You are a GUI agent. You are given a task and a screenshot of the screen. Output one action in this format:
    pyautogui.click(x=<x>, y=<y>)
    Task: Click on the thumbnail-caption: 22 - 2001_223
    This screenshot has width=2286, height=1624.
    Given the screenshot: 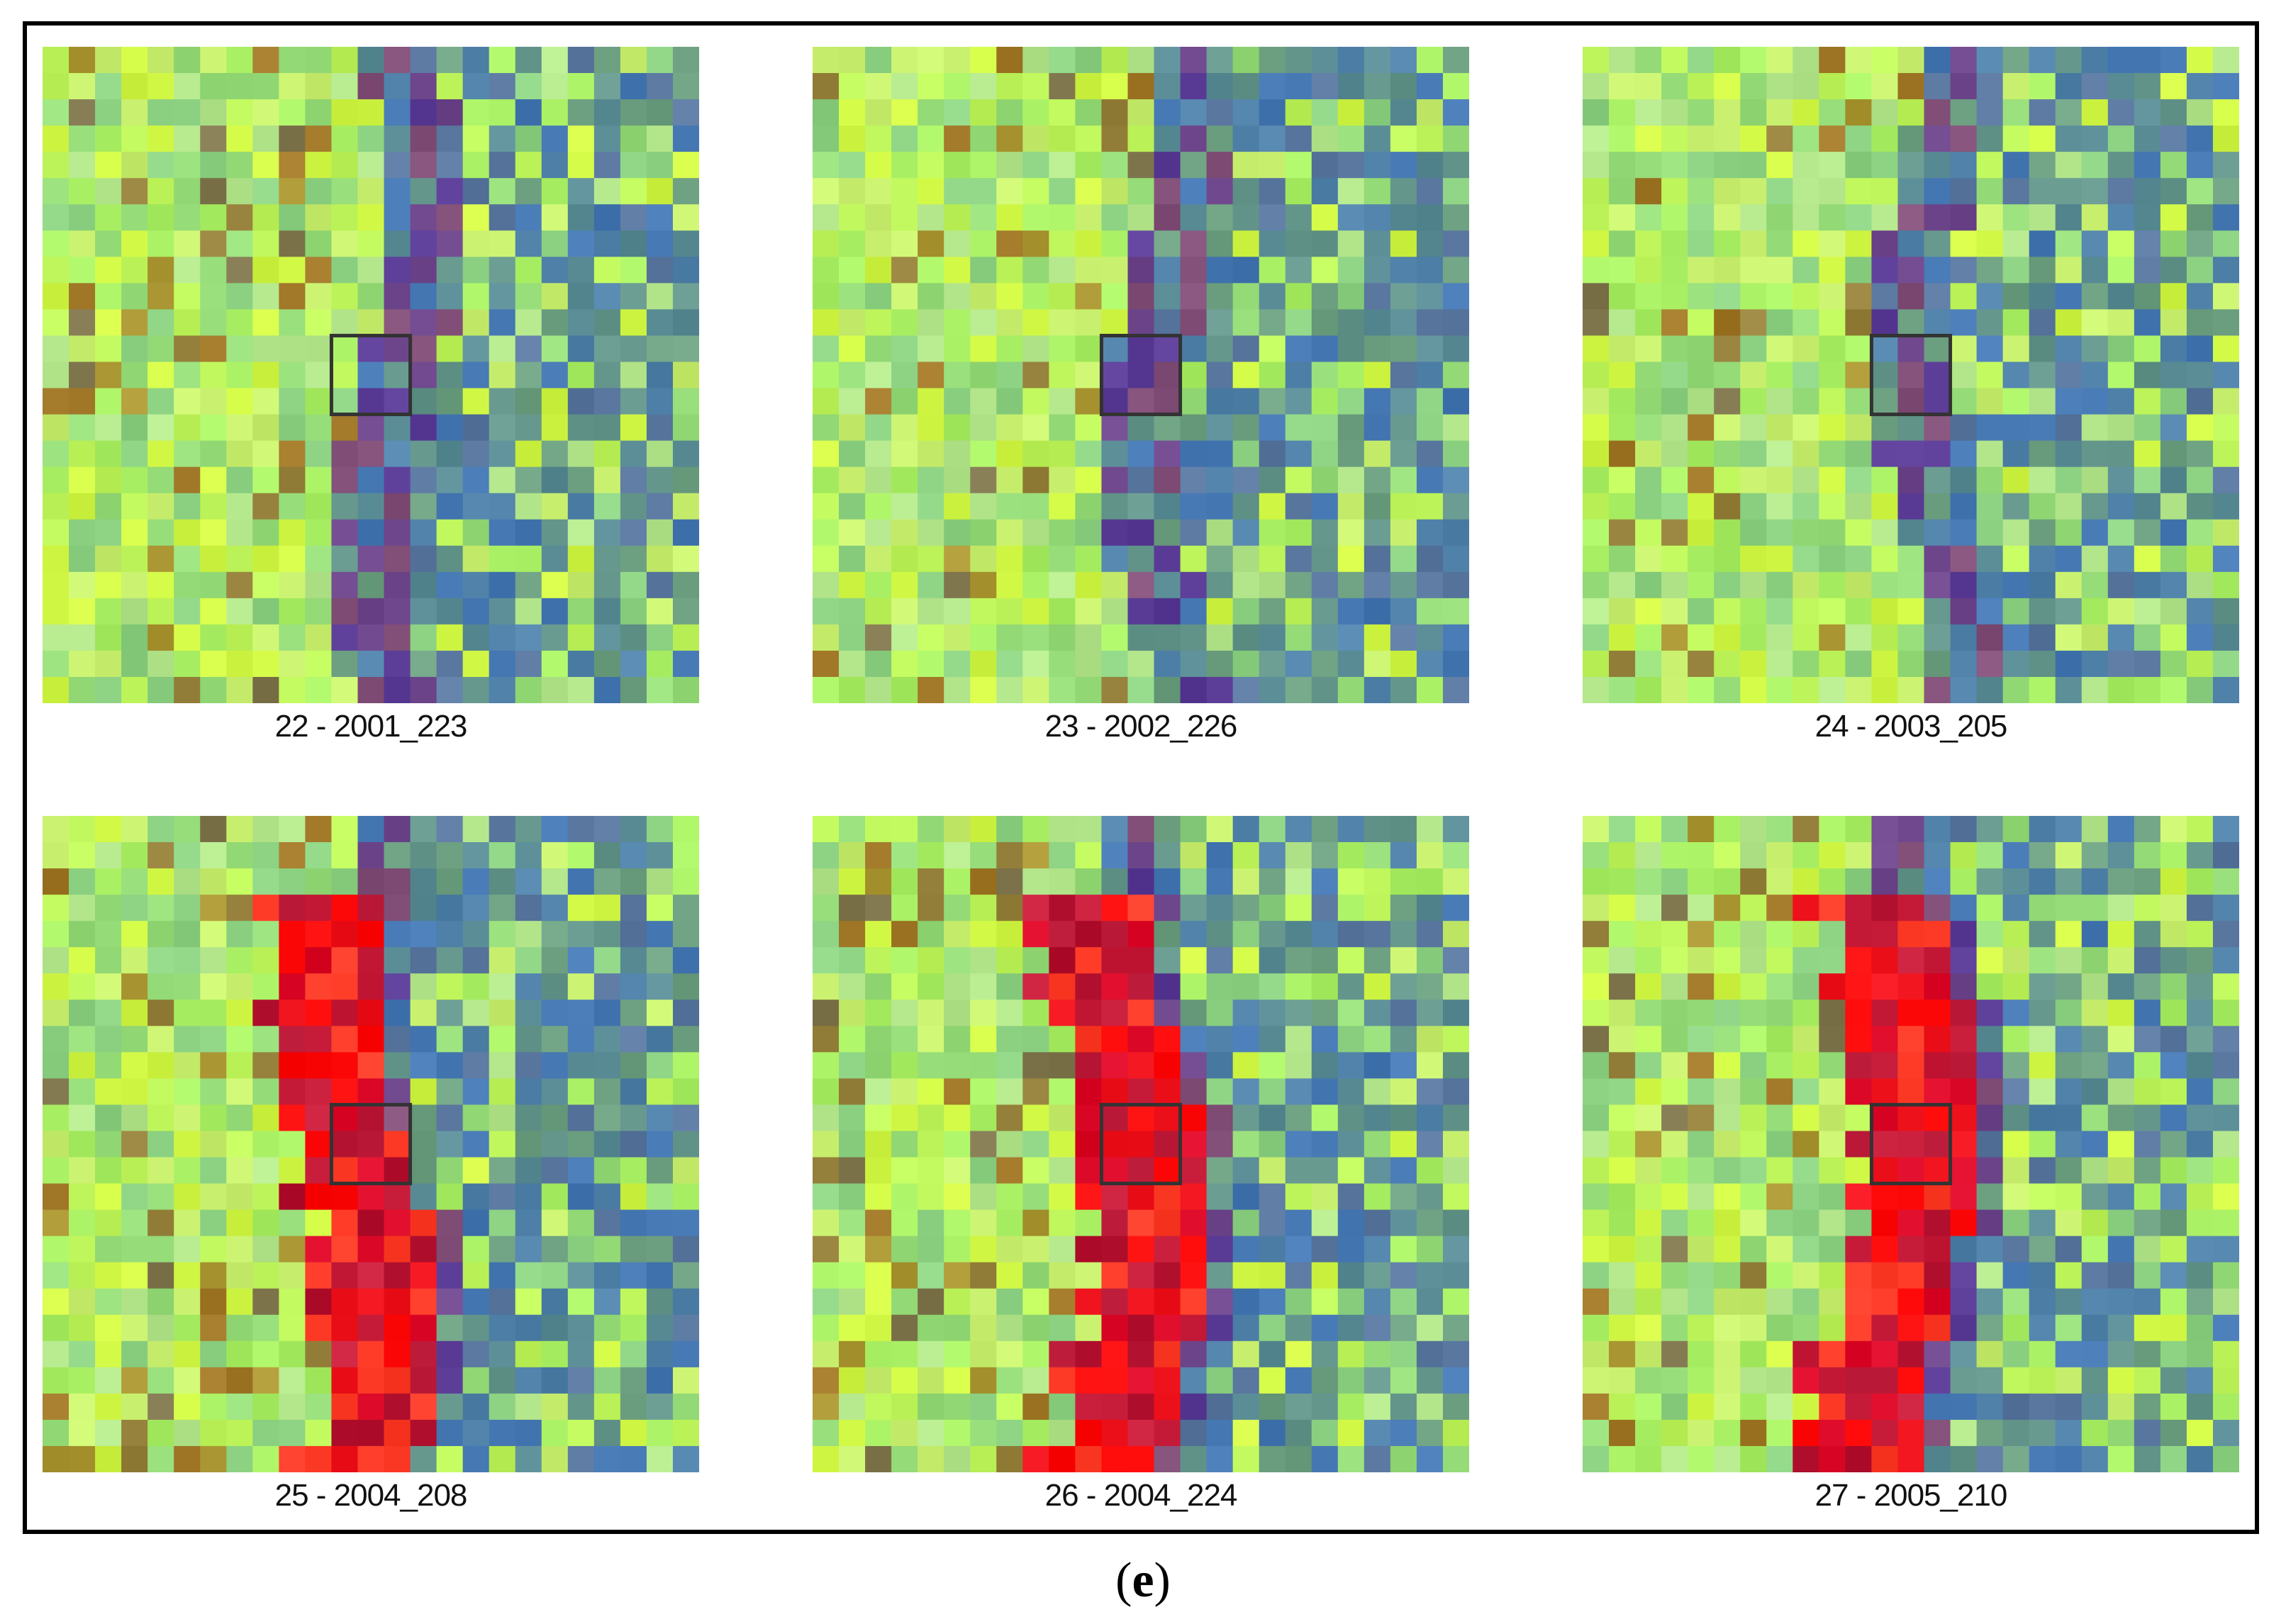 What is the action you would take?
    pyautogui.click(x=371, y=727)
    